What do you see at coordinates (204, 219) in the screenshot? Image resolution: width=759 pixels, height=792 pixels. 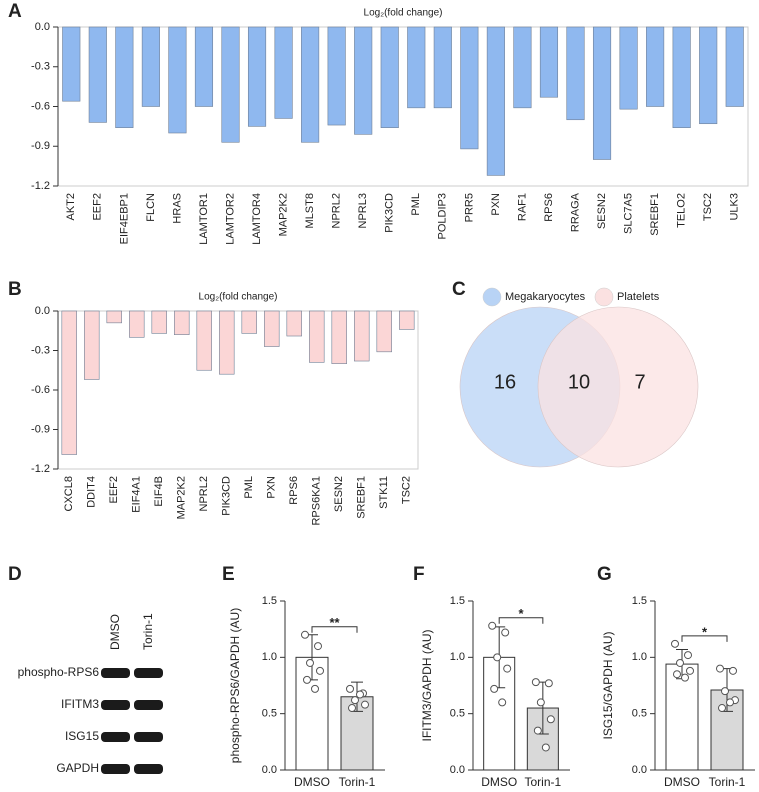 I see `x-tick-label: LAMTOR1` at bounding box center [204, 219].